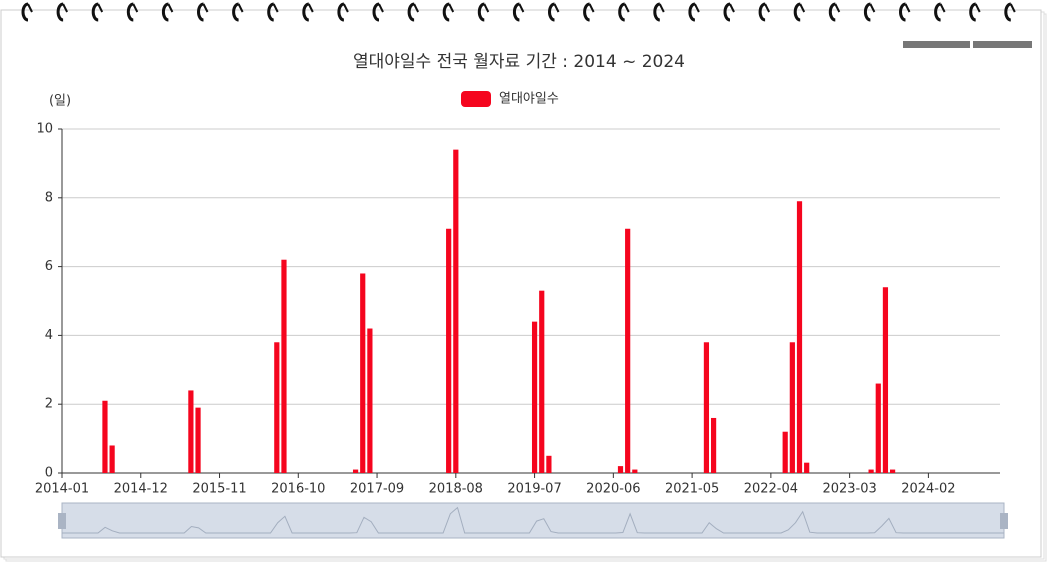 This screenshot has height=567, width=1048. Describe the element at coordinates (928, 489) in the screenshot. I see `x-tick-label: 2024-02` at that location.